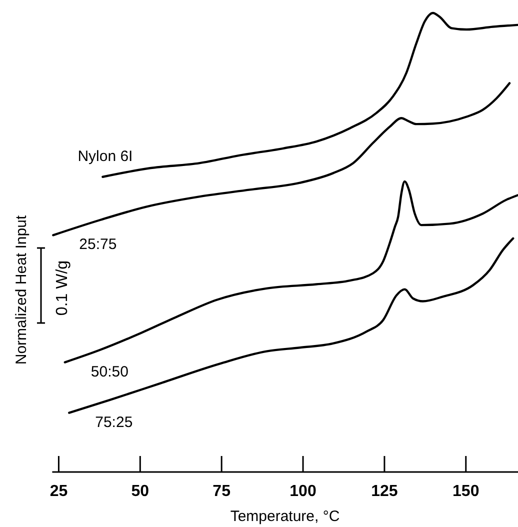  Describe the element at coordinates (466, 491) in the screenshot. I see `x-tick-label: 150` at that location.